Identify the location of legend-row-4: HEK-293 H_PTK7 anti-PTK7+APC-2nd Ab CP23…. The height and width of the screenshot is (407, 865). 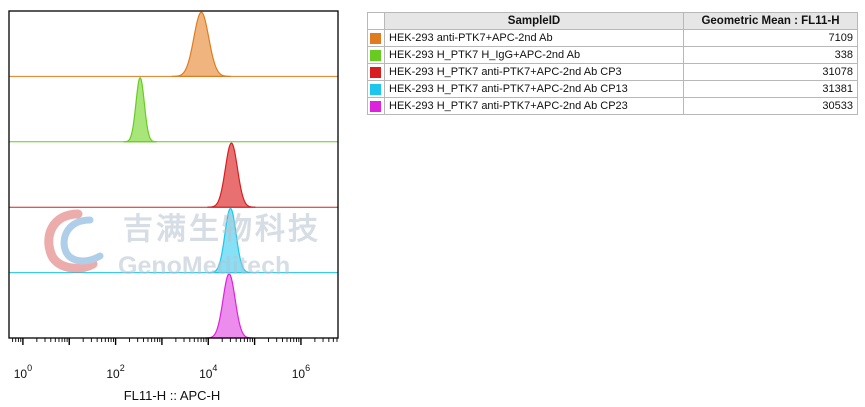
(612, 106).